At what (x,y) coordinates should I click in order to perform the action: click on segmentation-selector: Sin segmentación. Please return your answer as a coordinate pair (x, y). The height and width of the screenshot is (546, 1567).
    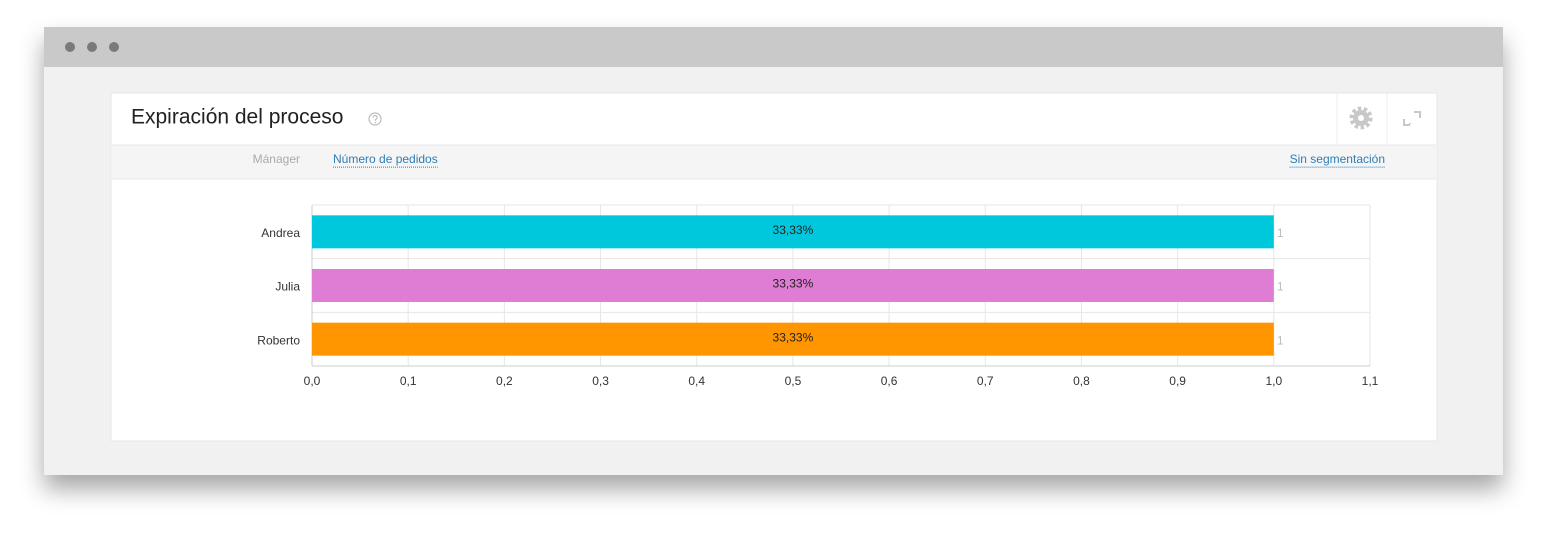
    Looking at the image, I should click on (1337, 159).